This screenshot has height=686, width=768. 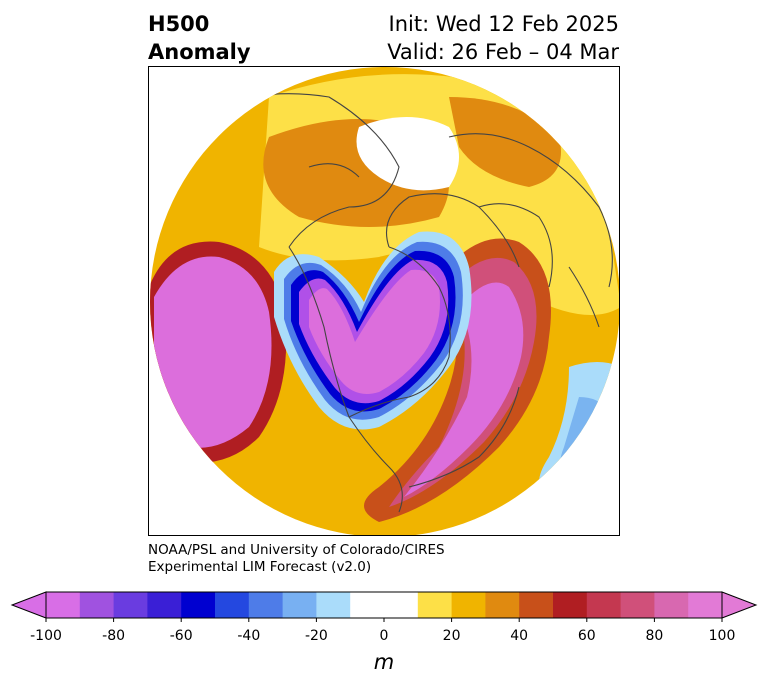 I want to click on colorbar-unit: m, so click(x=384, y=662).